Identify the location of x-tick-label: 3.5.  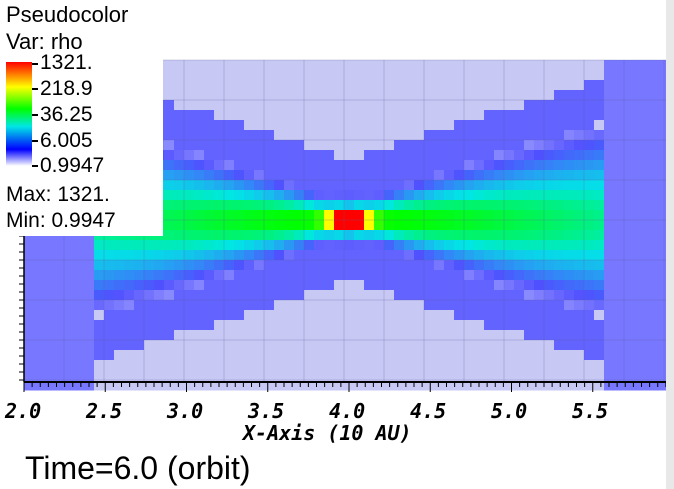
(266, 411).